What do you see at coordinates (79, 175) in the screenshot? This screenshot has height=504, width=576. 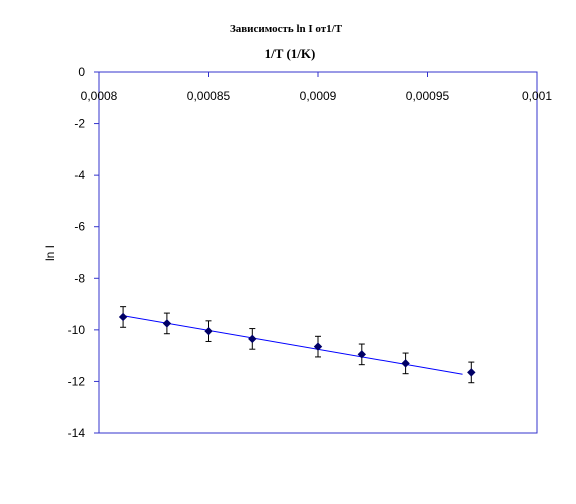 I see `y-tick-label: -4` at bounding box center [79, 175].